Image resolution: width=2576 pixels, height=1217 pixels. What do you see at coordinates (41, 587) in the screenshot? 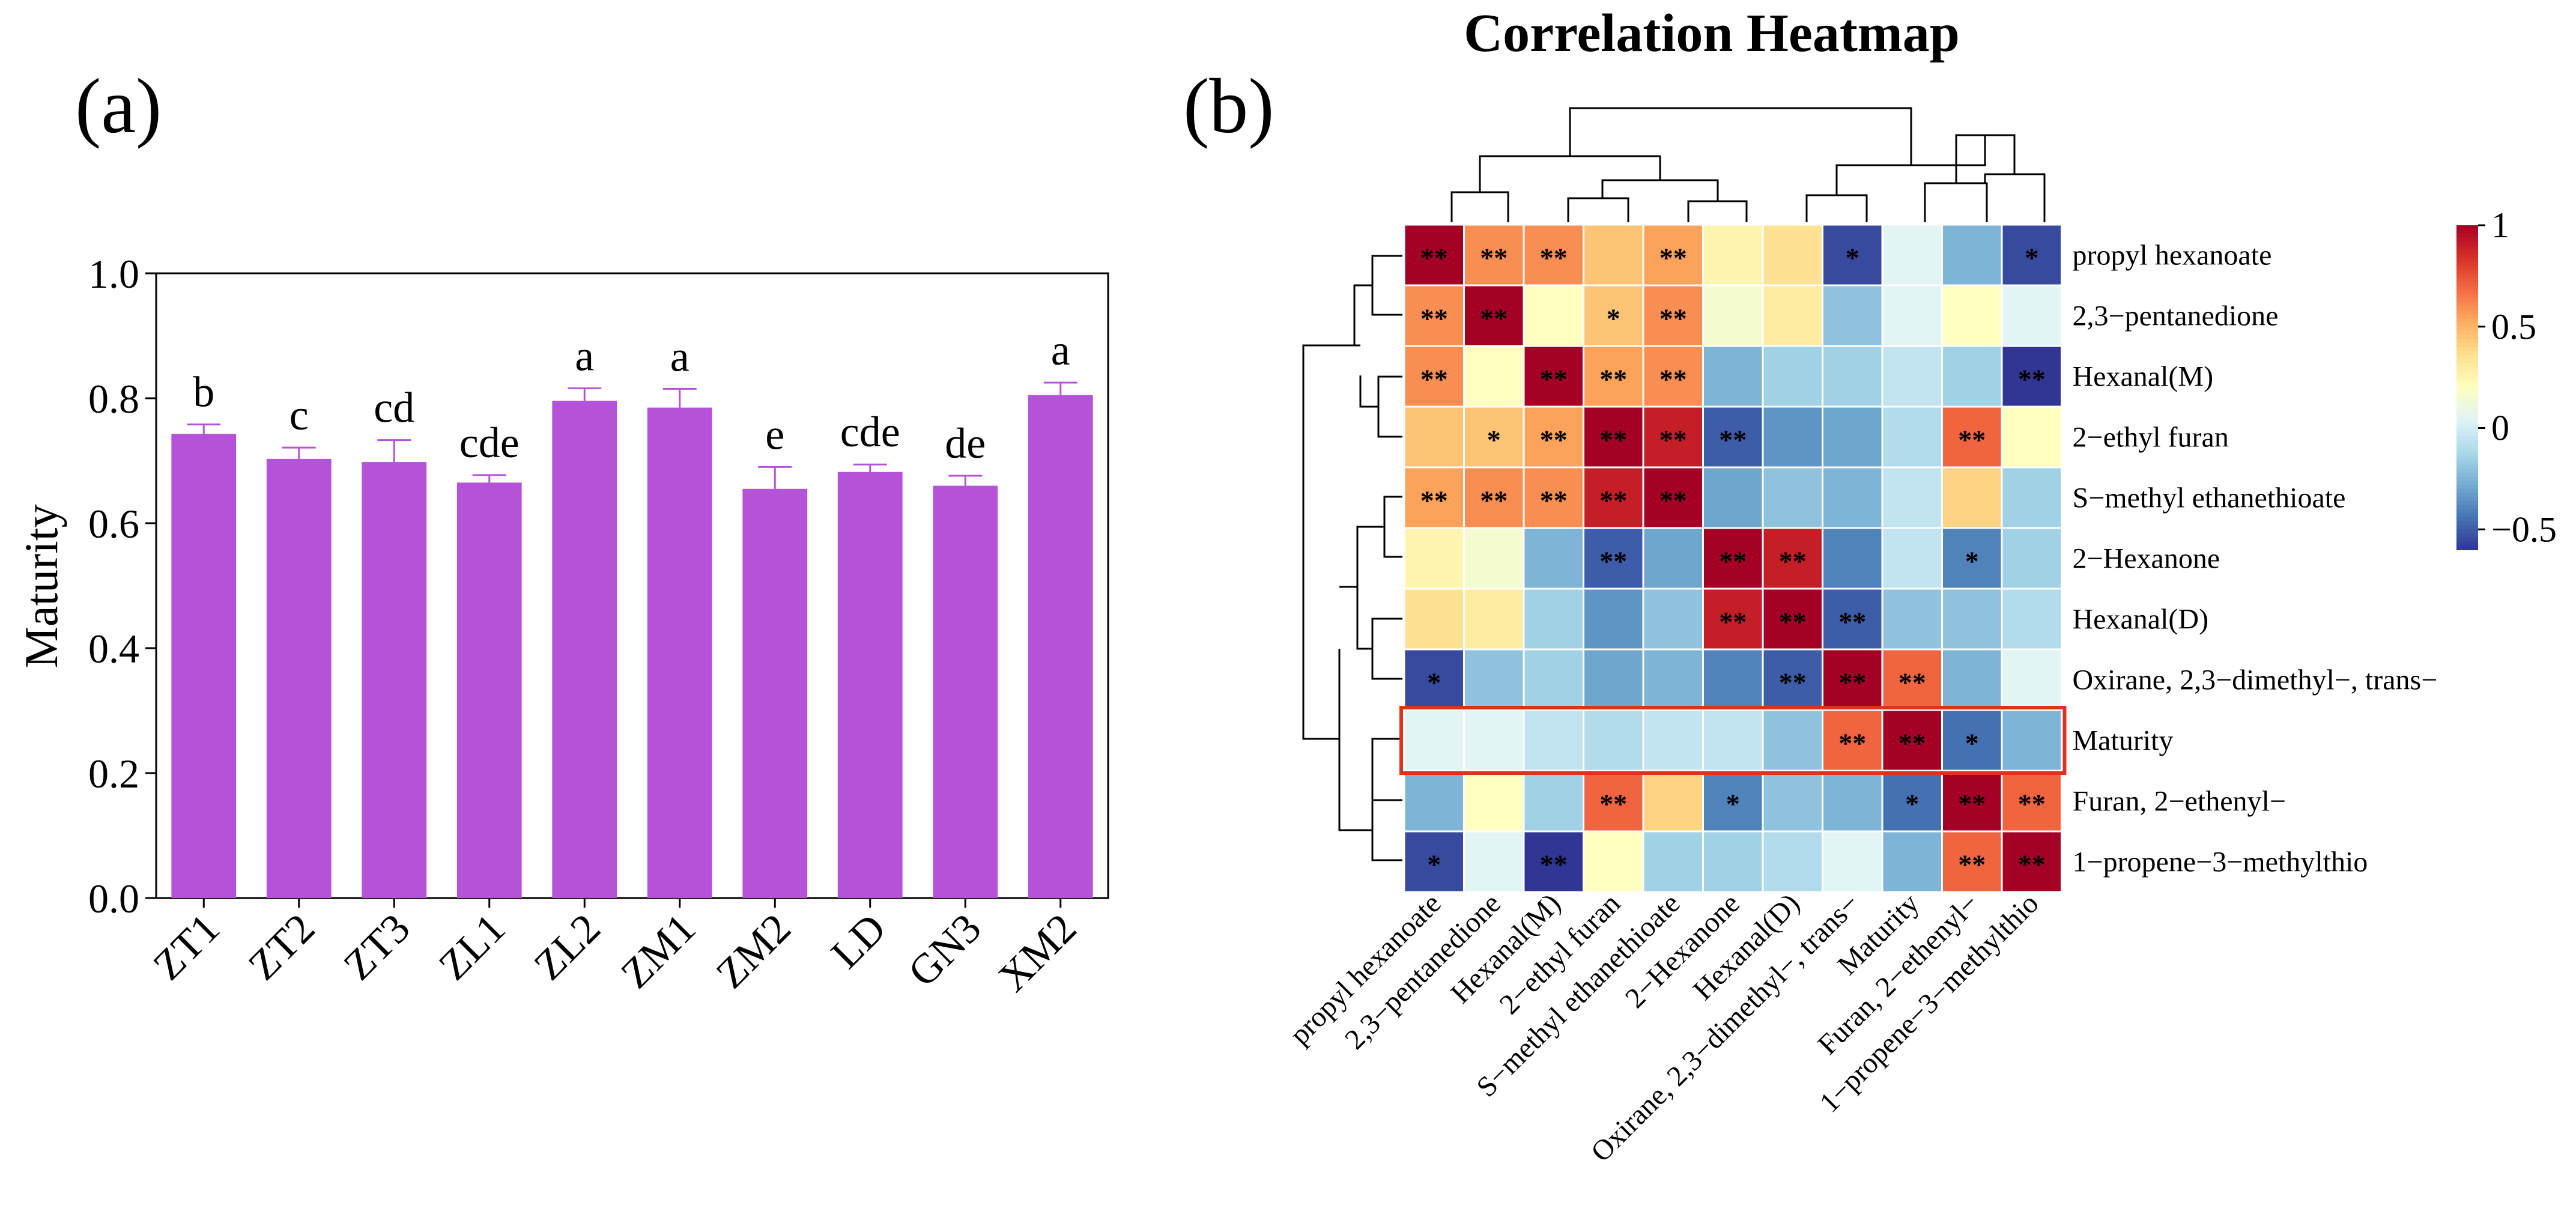
I see `y-axis-title: Maturity` at bounding box center [41, 587].